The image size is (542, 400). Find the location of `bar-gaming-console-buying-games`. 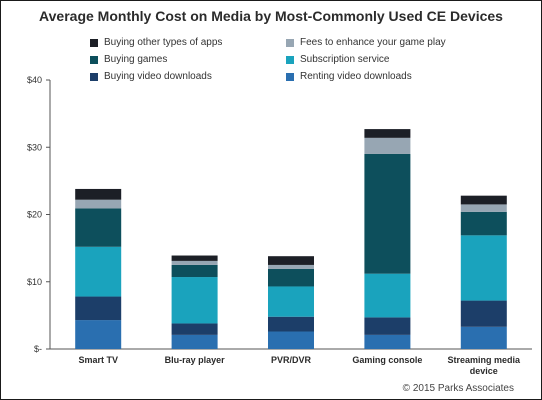

bar-gaming-console-buying-games is located at coordinates (387, 213).